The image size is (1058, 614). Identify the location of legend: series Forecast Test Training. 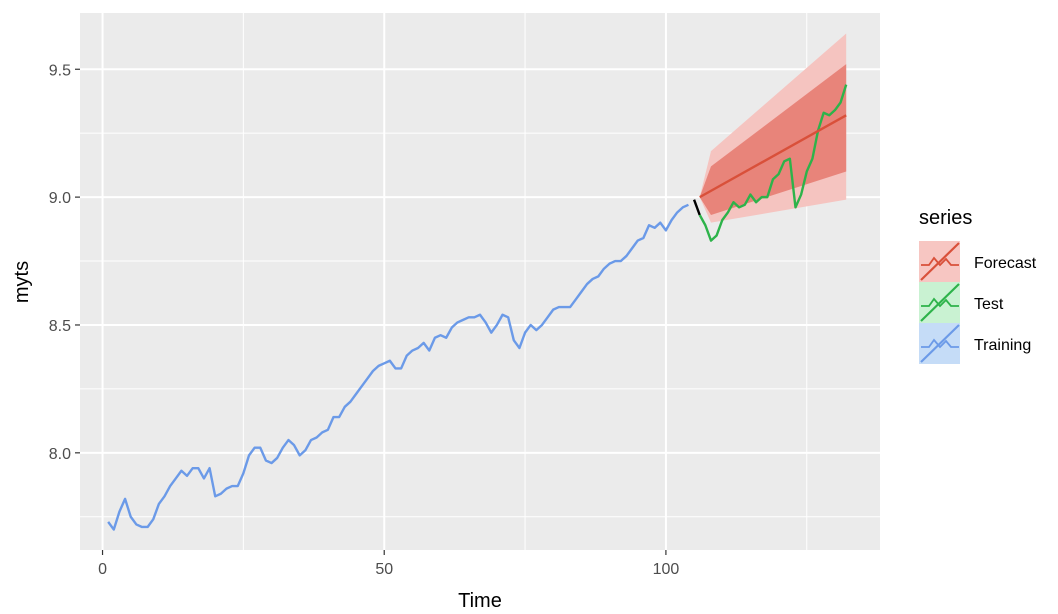
(978, 285).